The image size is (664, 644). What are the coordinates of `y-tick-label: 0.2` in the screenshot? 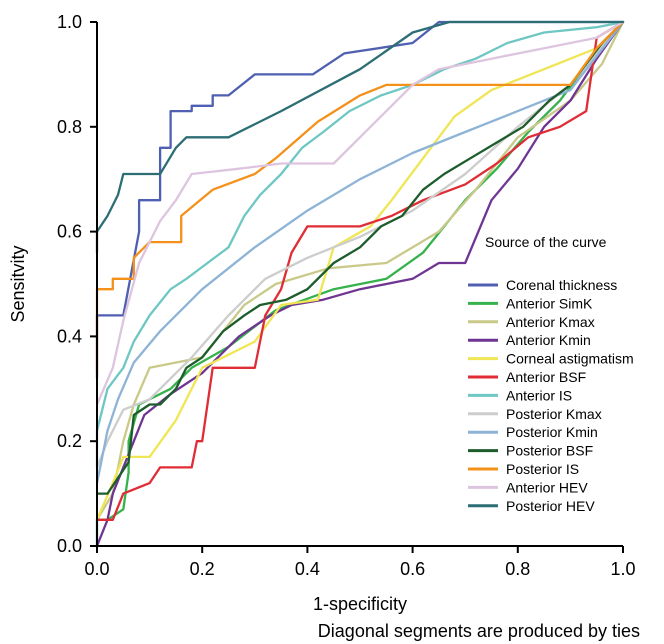 It's located at (69, 441).